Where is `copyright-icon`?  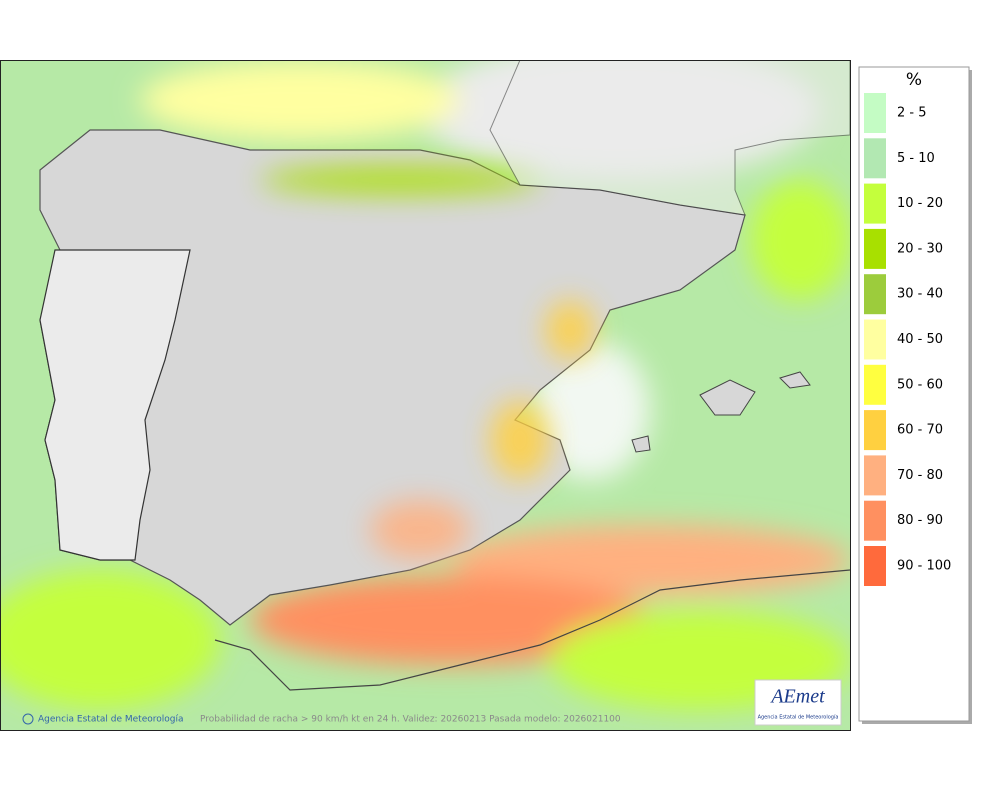
copyright-icon is located at coordinates (28, 719).